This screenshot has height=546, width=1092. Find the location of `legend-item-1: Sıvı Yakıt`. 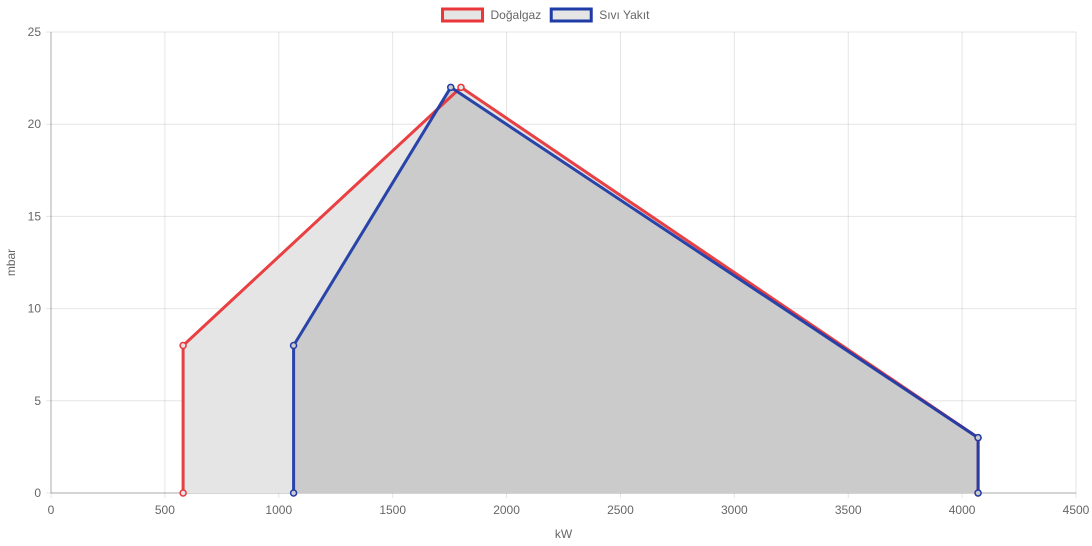

legend-item-1: Sıvı Yakıt is located at coordinates (599, 15).